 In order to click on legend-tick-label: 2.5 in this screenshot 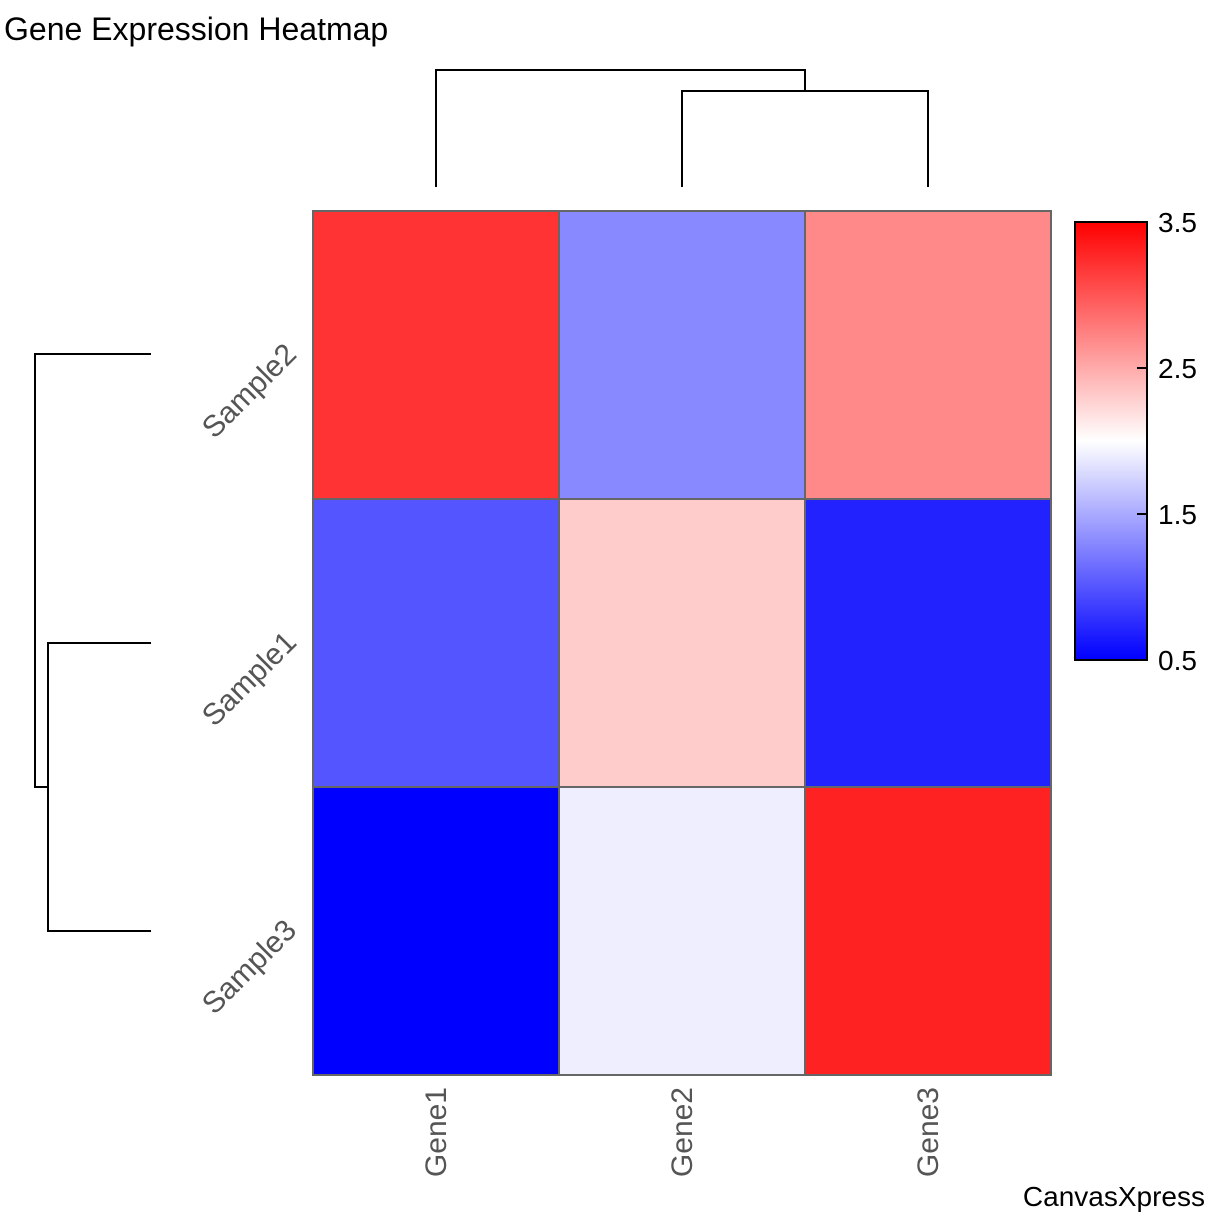, I will do `click(1177, 368)`.